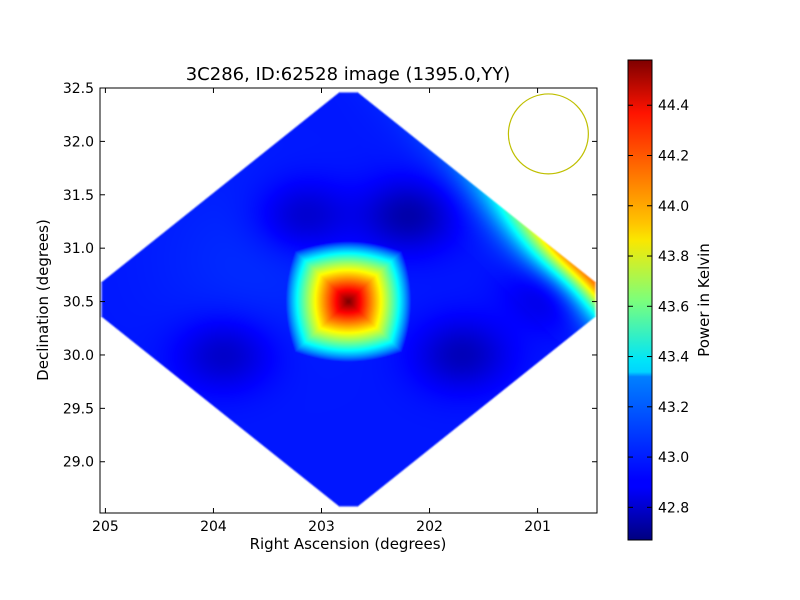  I want to click on x-tick-label: 202, so click(429, 527).